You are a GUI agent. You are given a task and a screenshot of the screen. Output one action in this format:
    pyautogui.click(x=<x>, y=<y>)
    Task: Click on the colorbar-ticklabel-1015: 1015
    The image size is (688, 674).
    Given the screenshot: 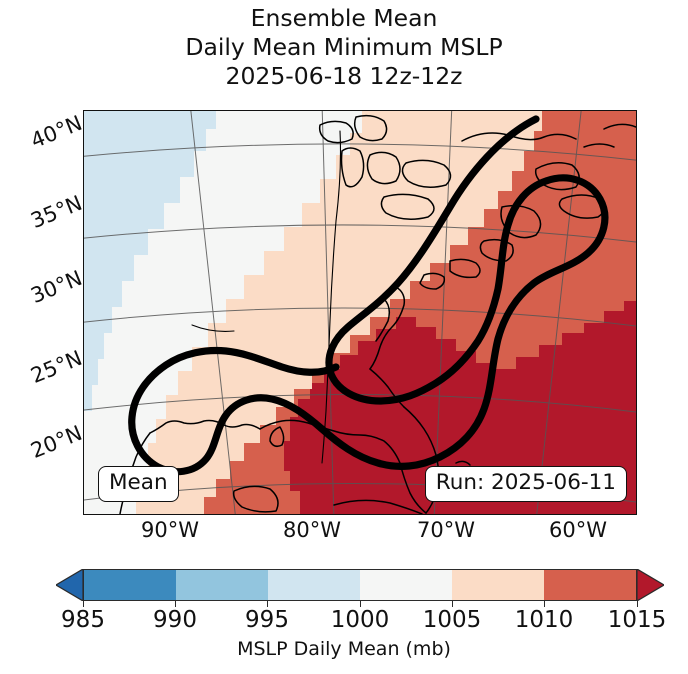 What is the action you would take?
    pyautogui.click(x=637, y=620)
    